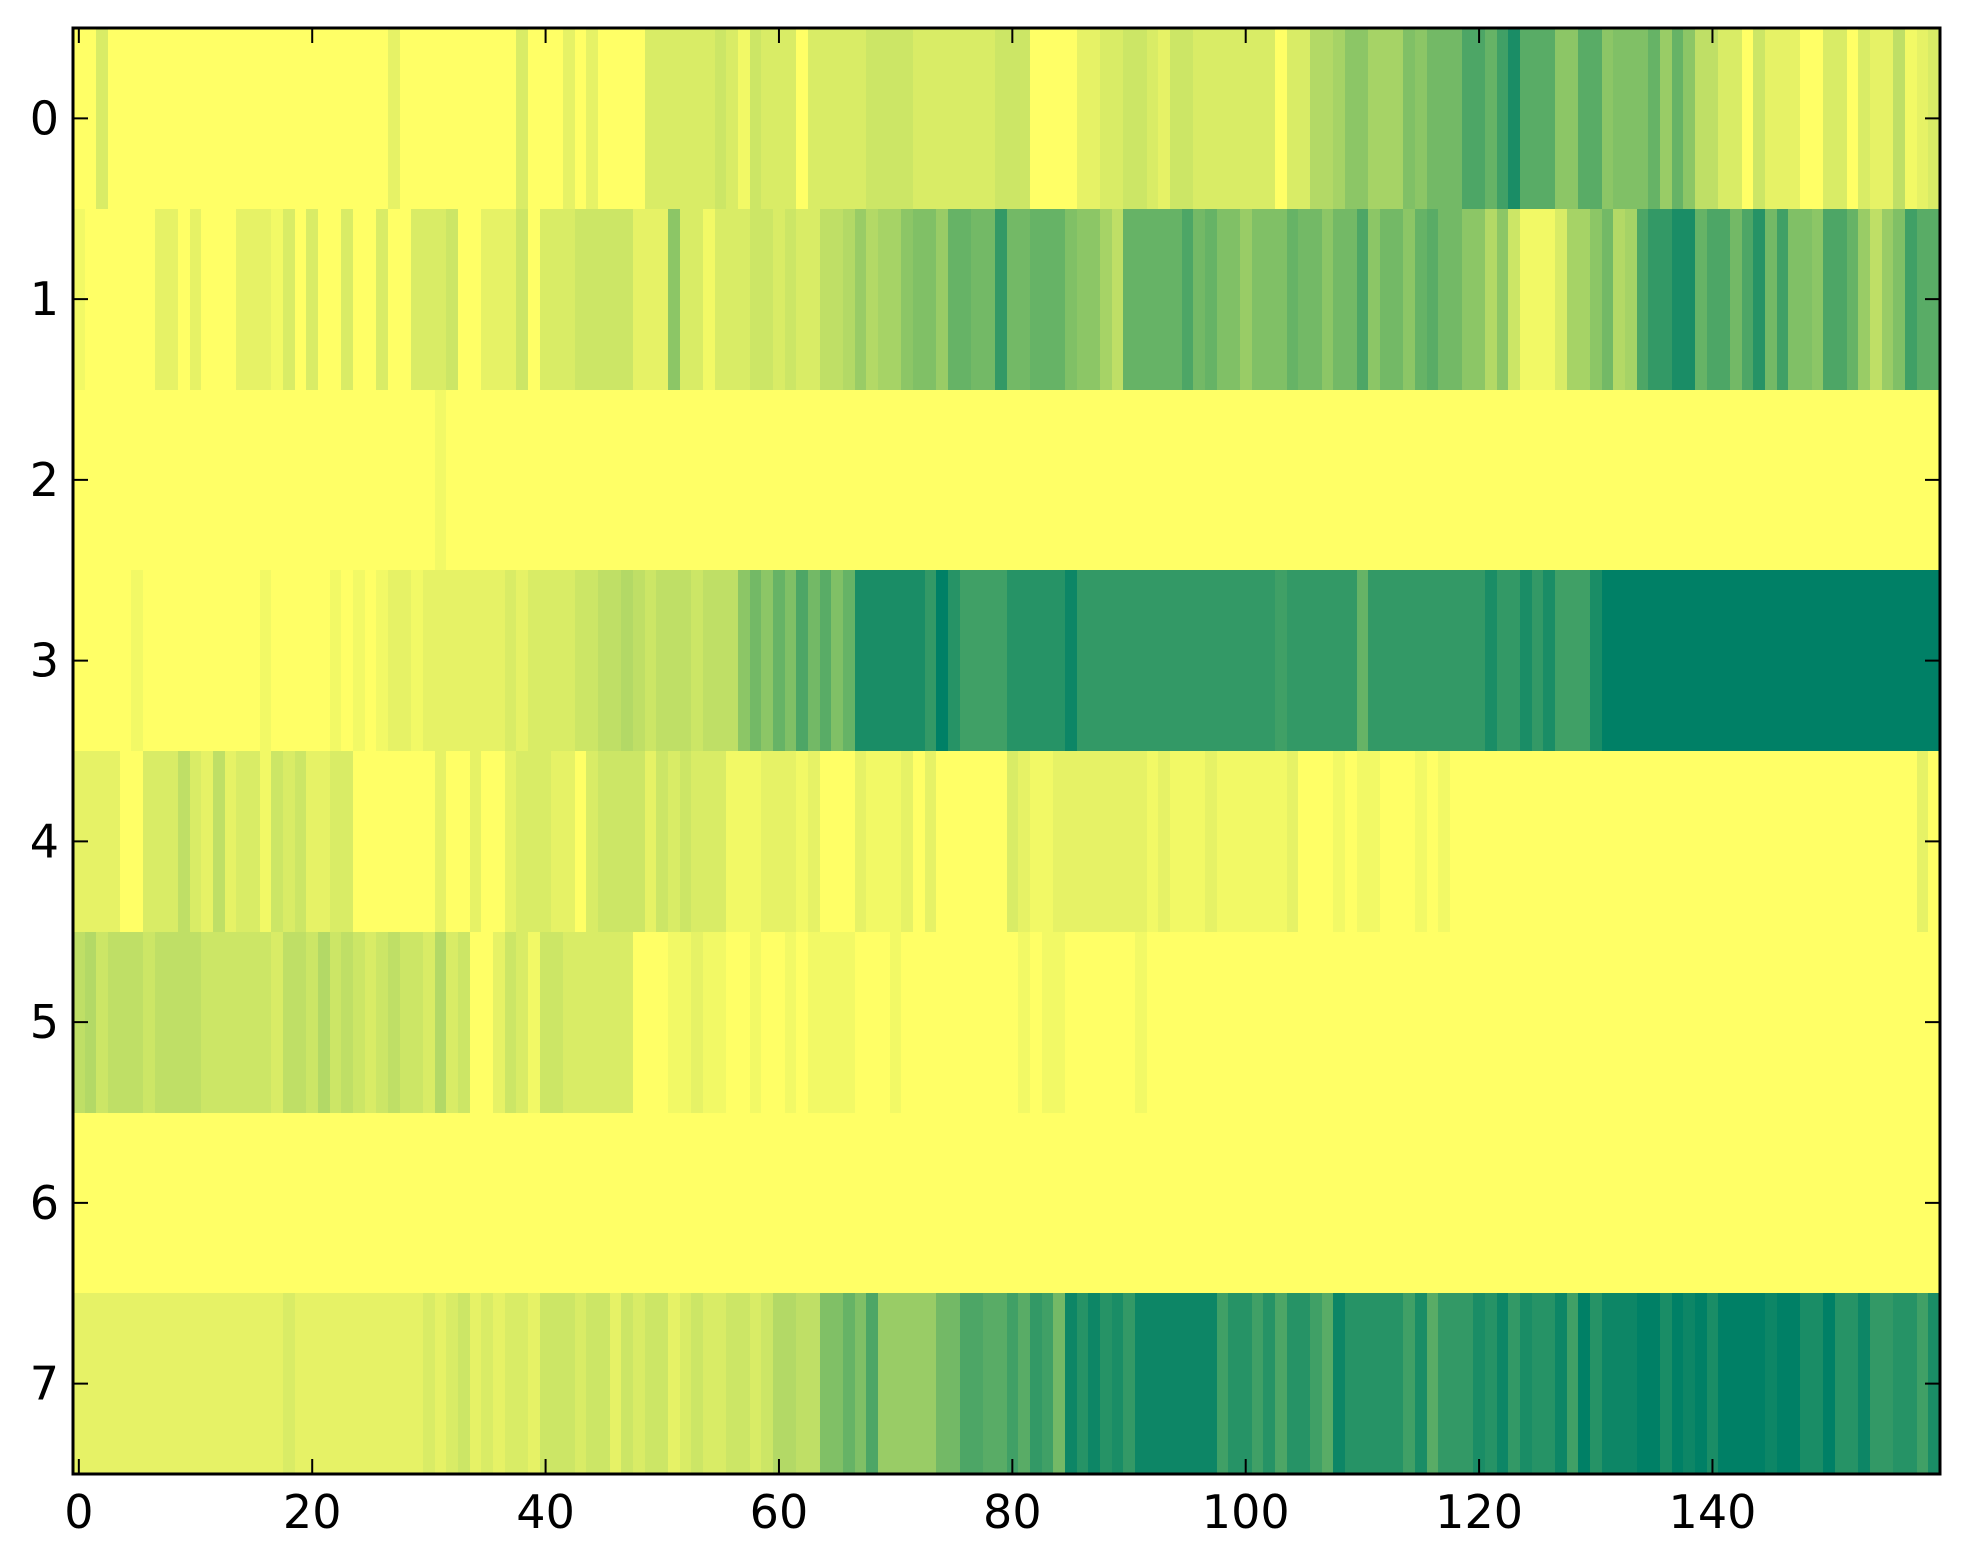 Image resolution: width=1963 pixels, height=1568 pixels. I want to click on x-tick-label: 100, so click(1246, 1512).